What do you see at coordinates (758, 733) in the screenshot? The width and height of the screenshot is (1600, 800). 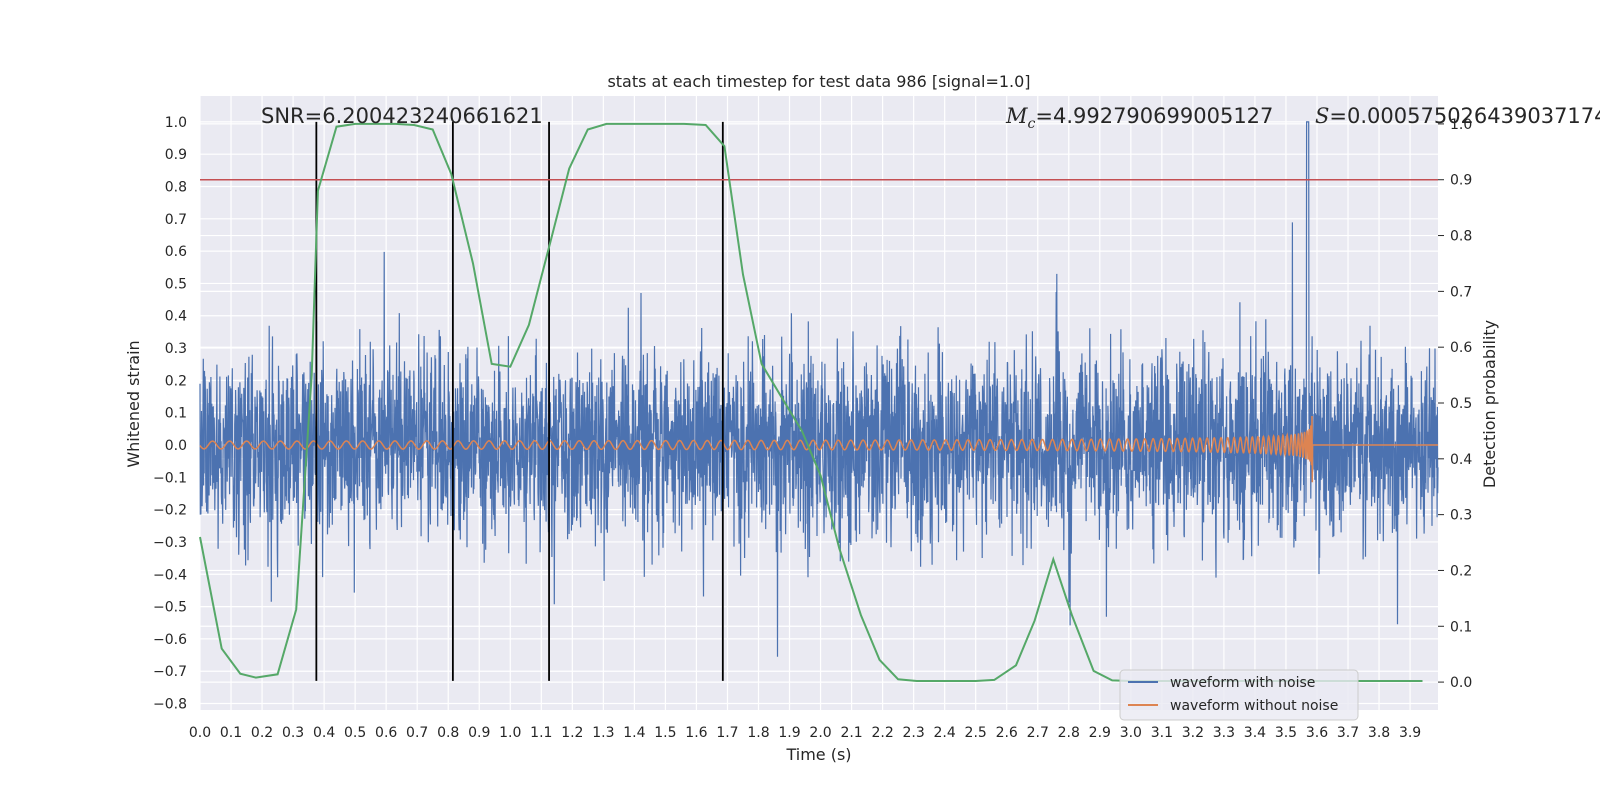 I see `x-tick-label: 1.8` at bounding box center [758, 733].